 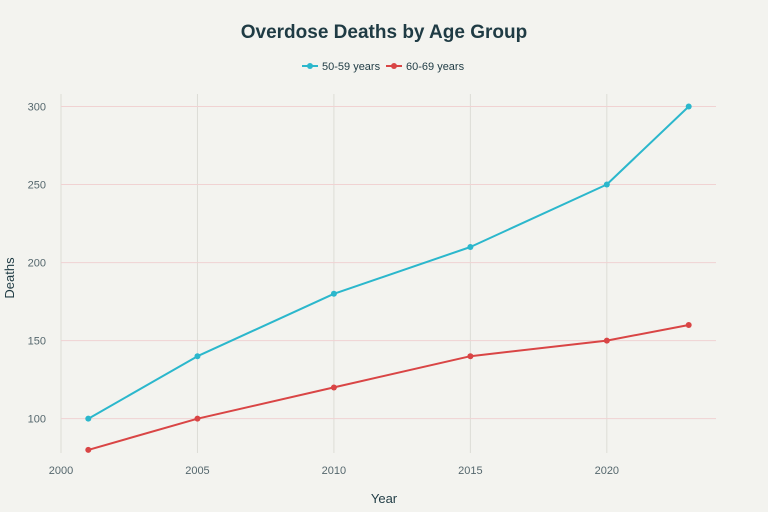 I want to click on x-tick-label: 2010, so click(x=334, y=471).